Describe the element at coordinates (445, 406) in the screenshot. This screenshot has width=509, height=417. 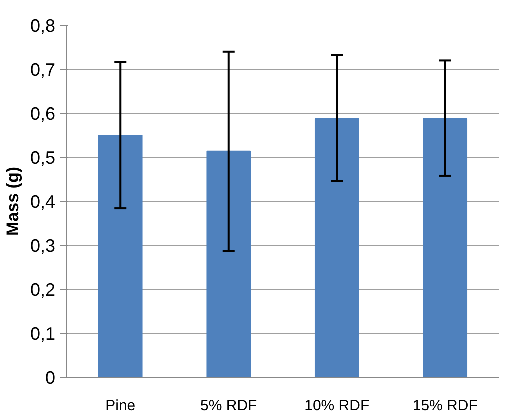
I see `x-tick-label: 15% RDF` at that location.